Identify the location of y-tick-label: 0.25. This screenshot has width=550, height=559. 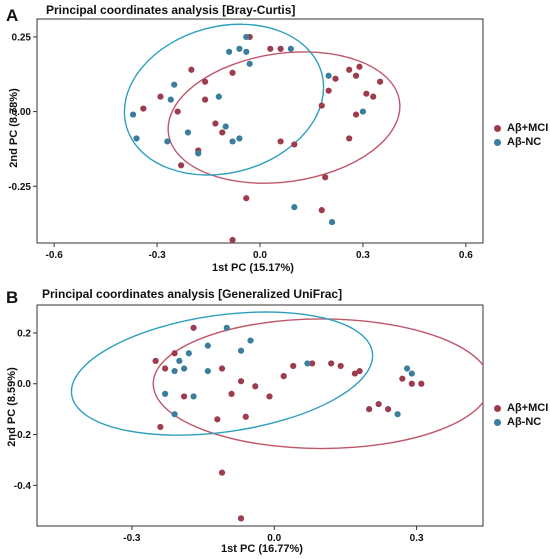
(22, 37).